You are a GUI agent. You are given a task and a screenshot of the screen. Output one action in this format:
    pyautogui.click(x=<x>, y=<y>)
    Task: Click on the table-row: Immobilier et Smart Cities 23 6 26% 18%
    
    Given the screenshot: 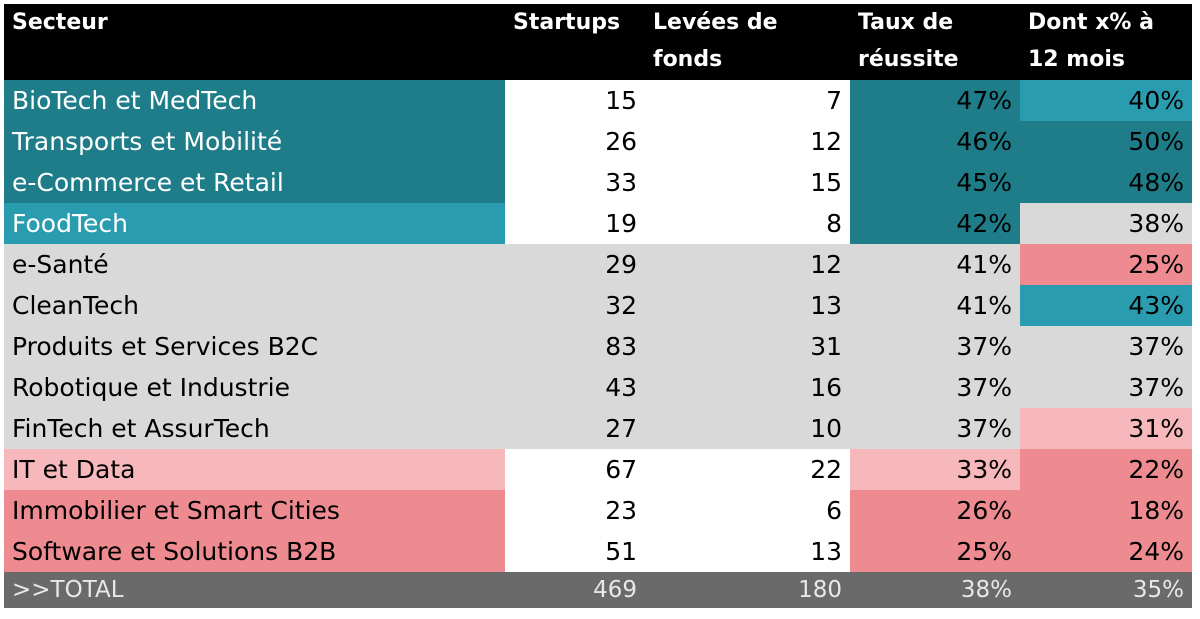 What is the action you would take?
    pyautogui.click(x=598, y=510)
    